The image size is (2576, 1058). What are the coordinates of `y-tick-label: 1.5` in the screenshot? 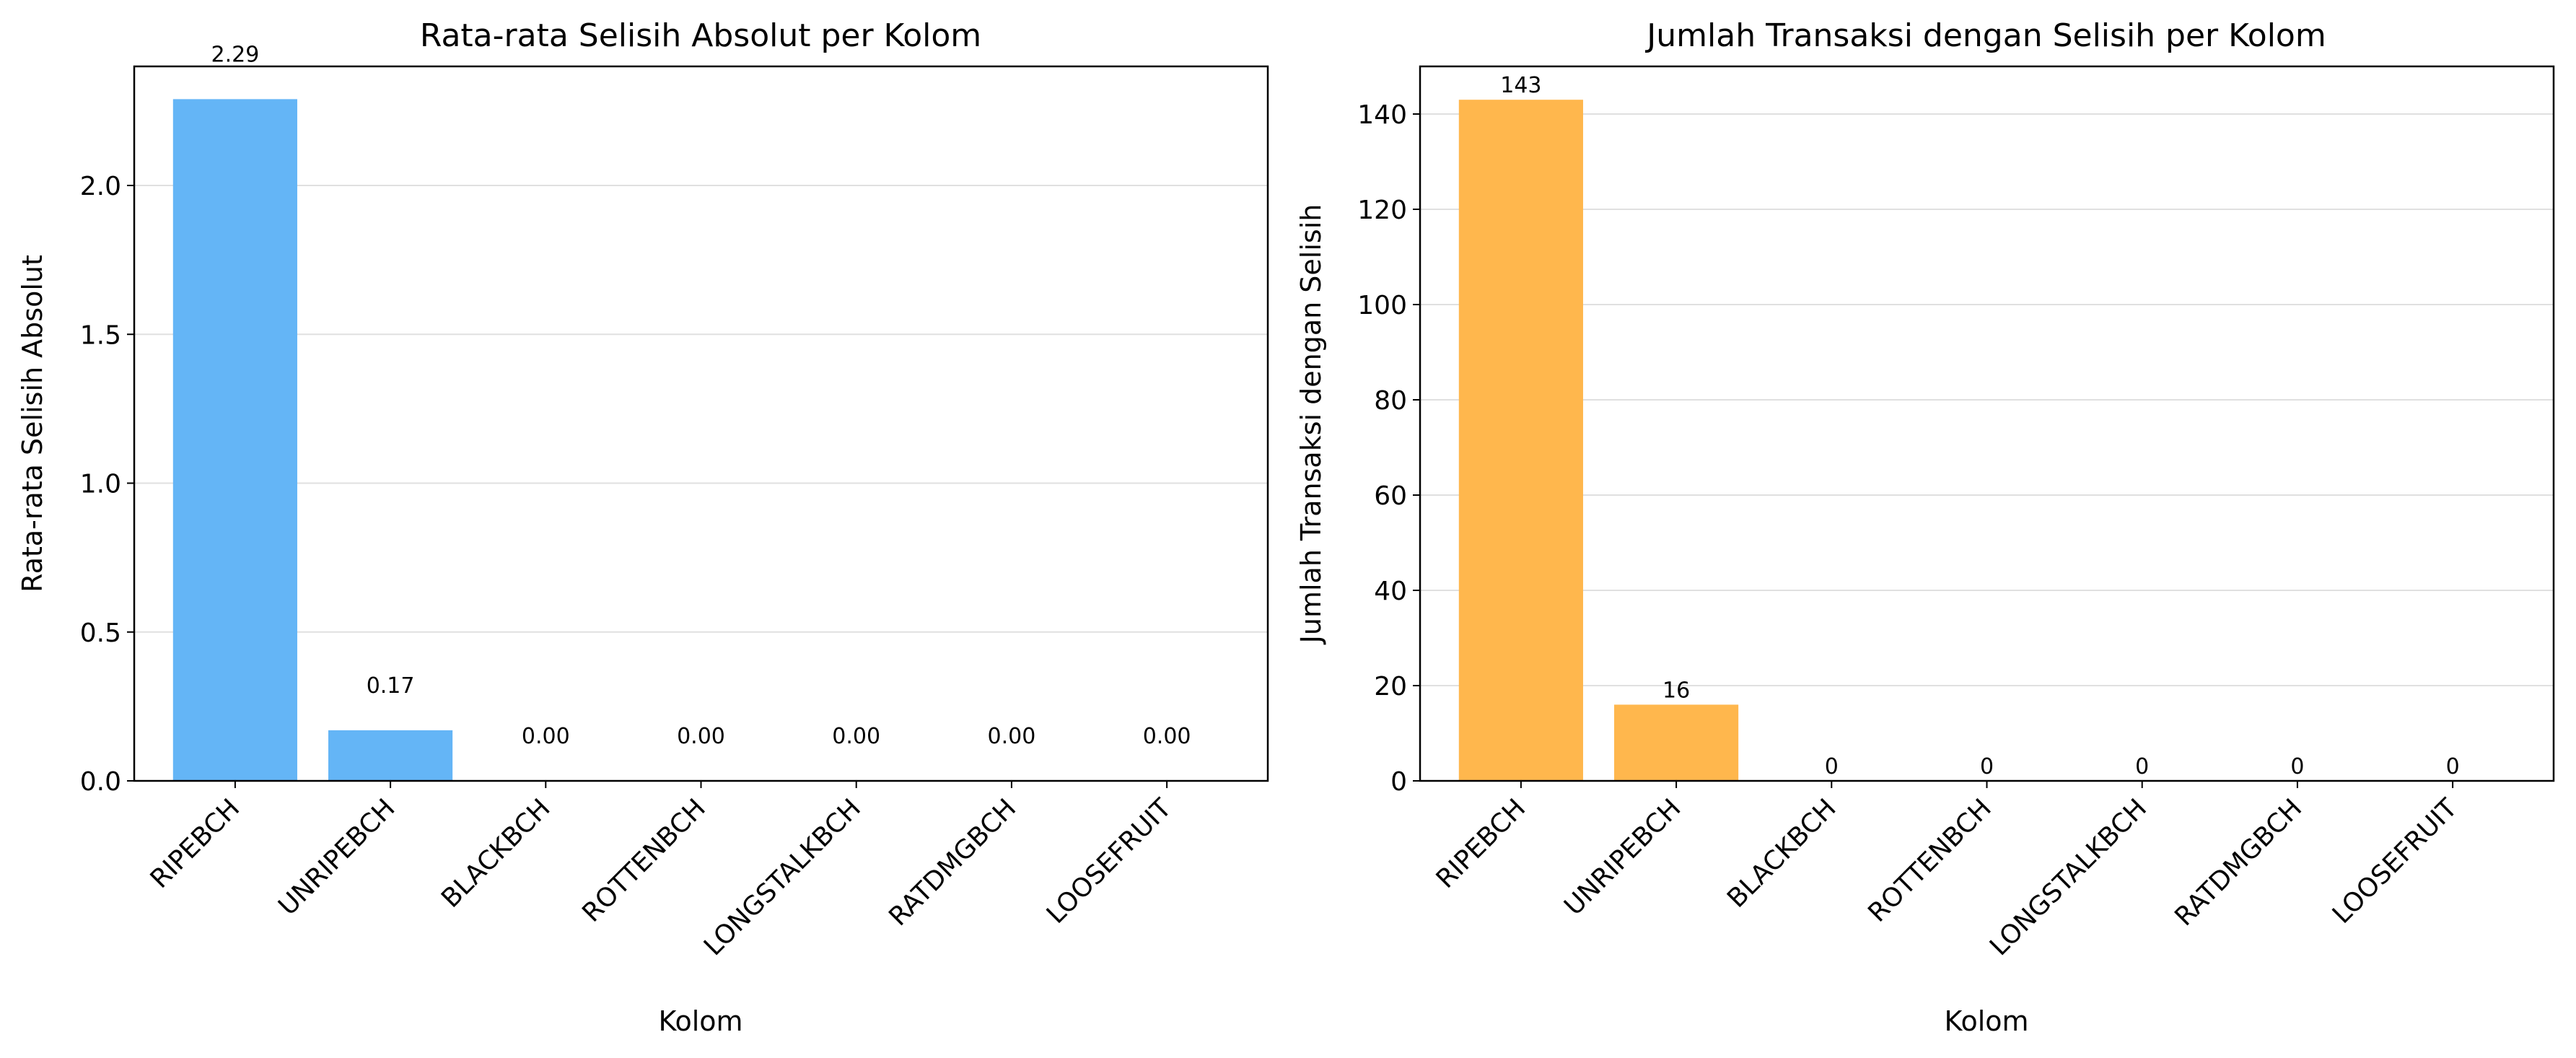 It's located at (101, 335).